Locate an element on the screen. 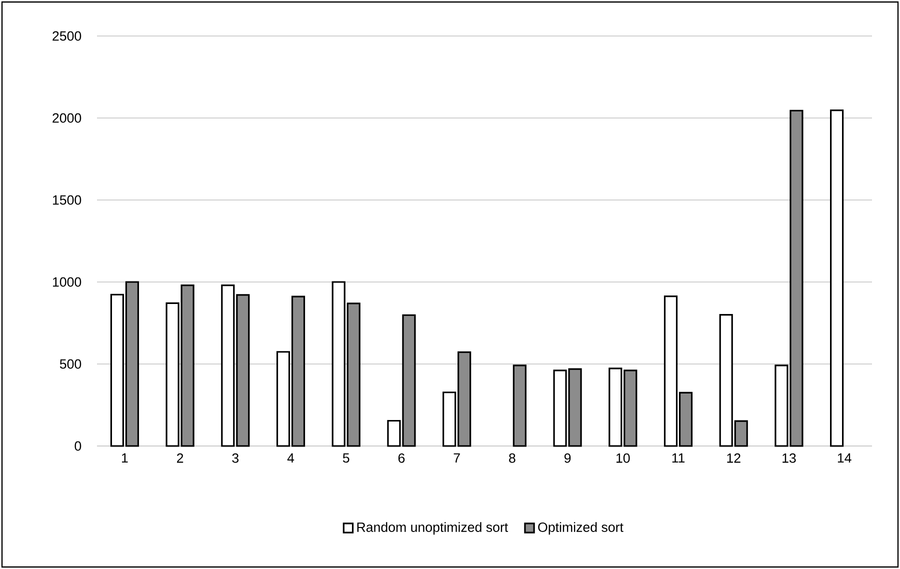  y-tick-label: 1500 is located at coordinates (67, 200).